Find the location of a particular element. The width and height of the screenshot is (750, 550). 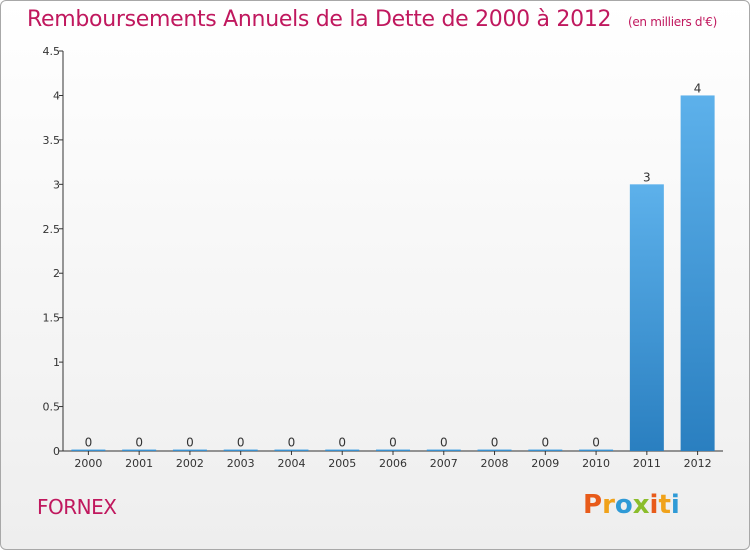

logo-letter: t is located at coordinates (664, 505).